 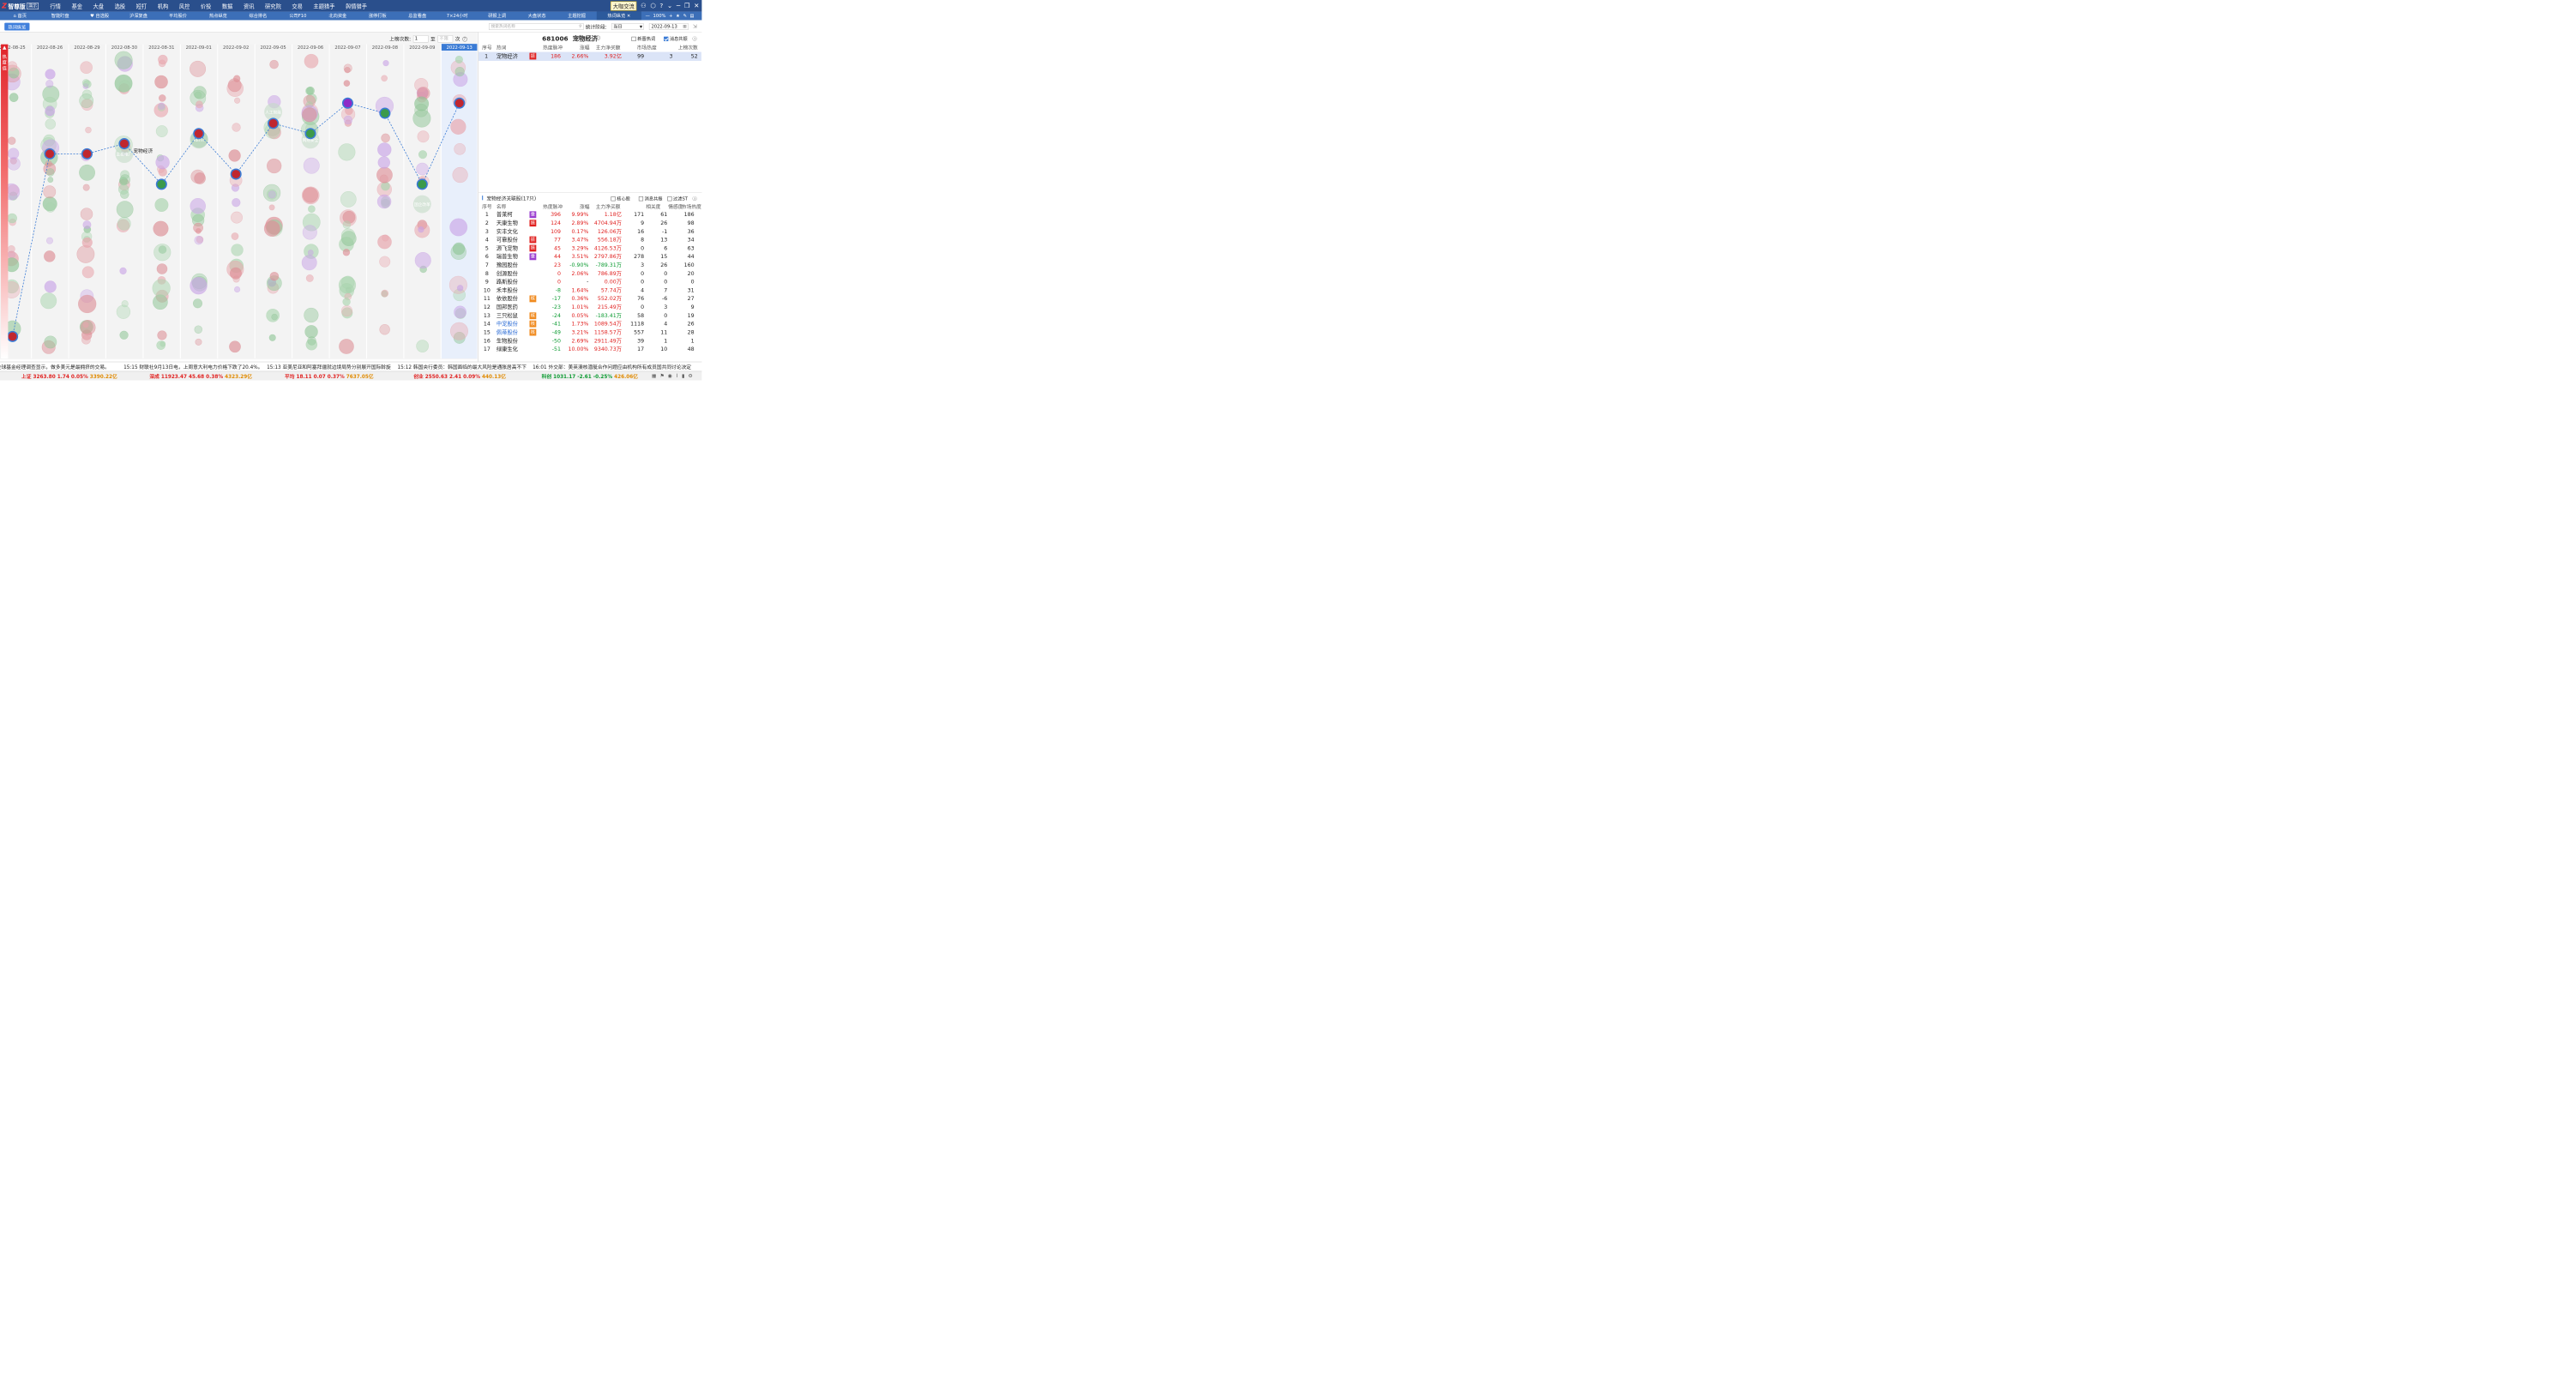 What do you see at coordinates (138, 17) in the screenshot?
I see `nav-tab-item: 沪深复盘` at bounding box center [138, 17].